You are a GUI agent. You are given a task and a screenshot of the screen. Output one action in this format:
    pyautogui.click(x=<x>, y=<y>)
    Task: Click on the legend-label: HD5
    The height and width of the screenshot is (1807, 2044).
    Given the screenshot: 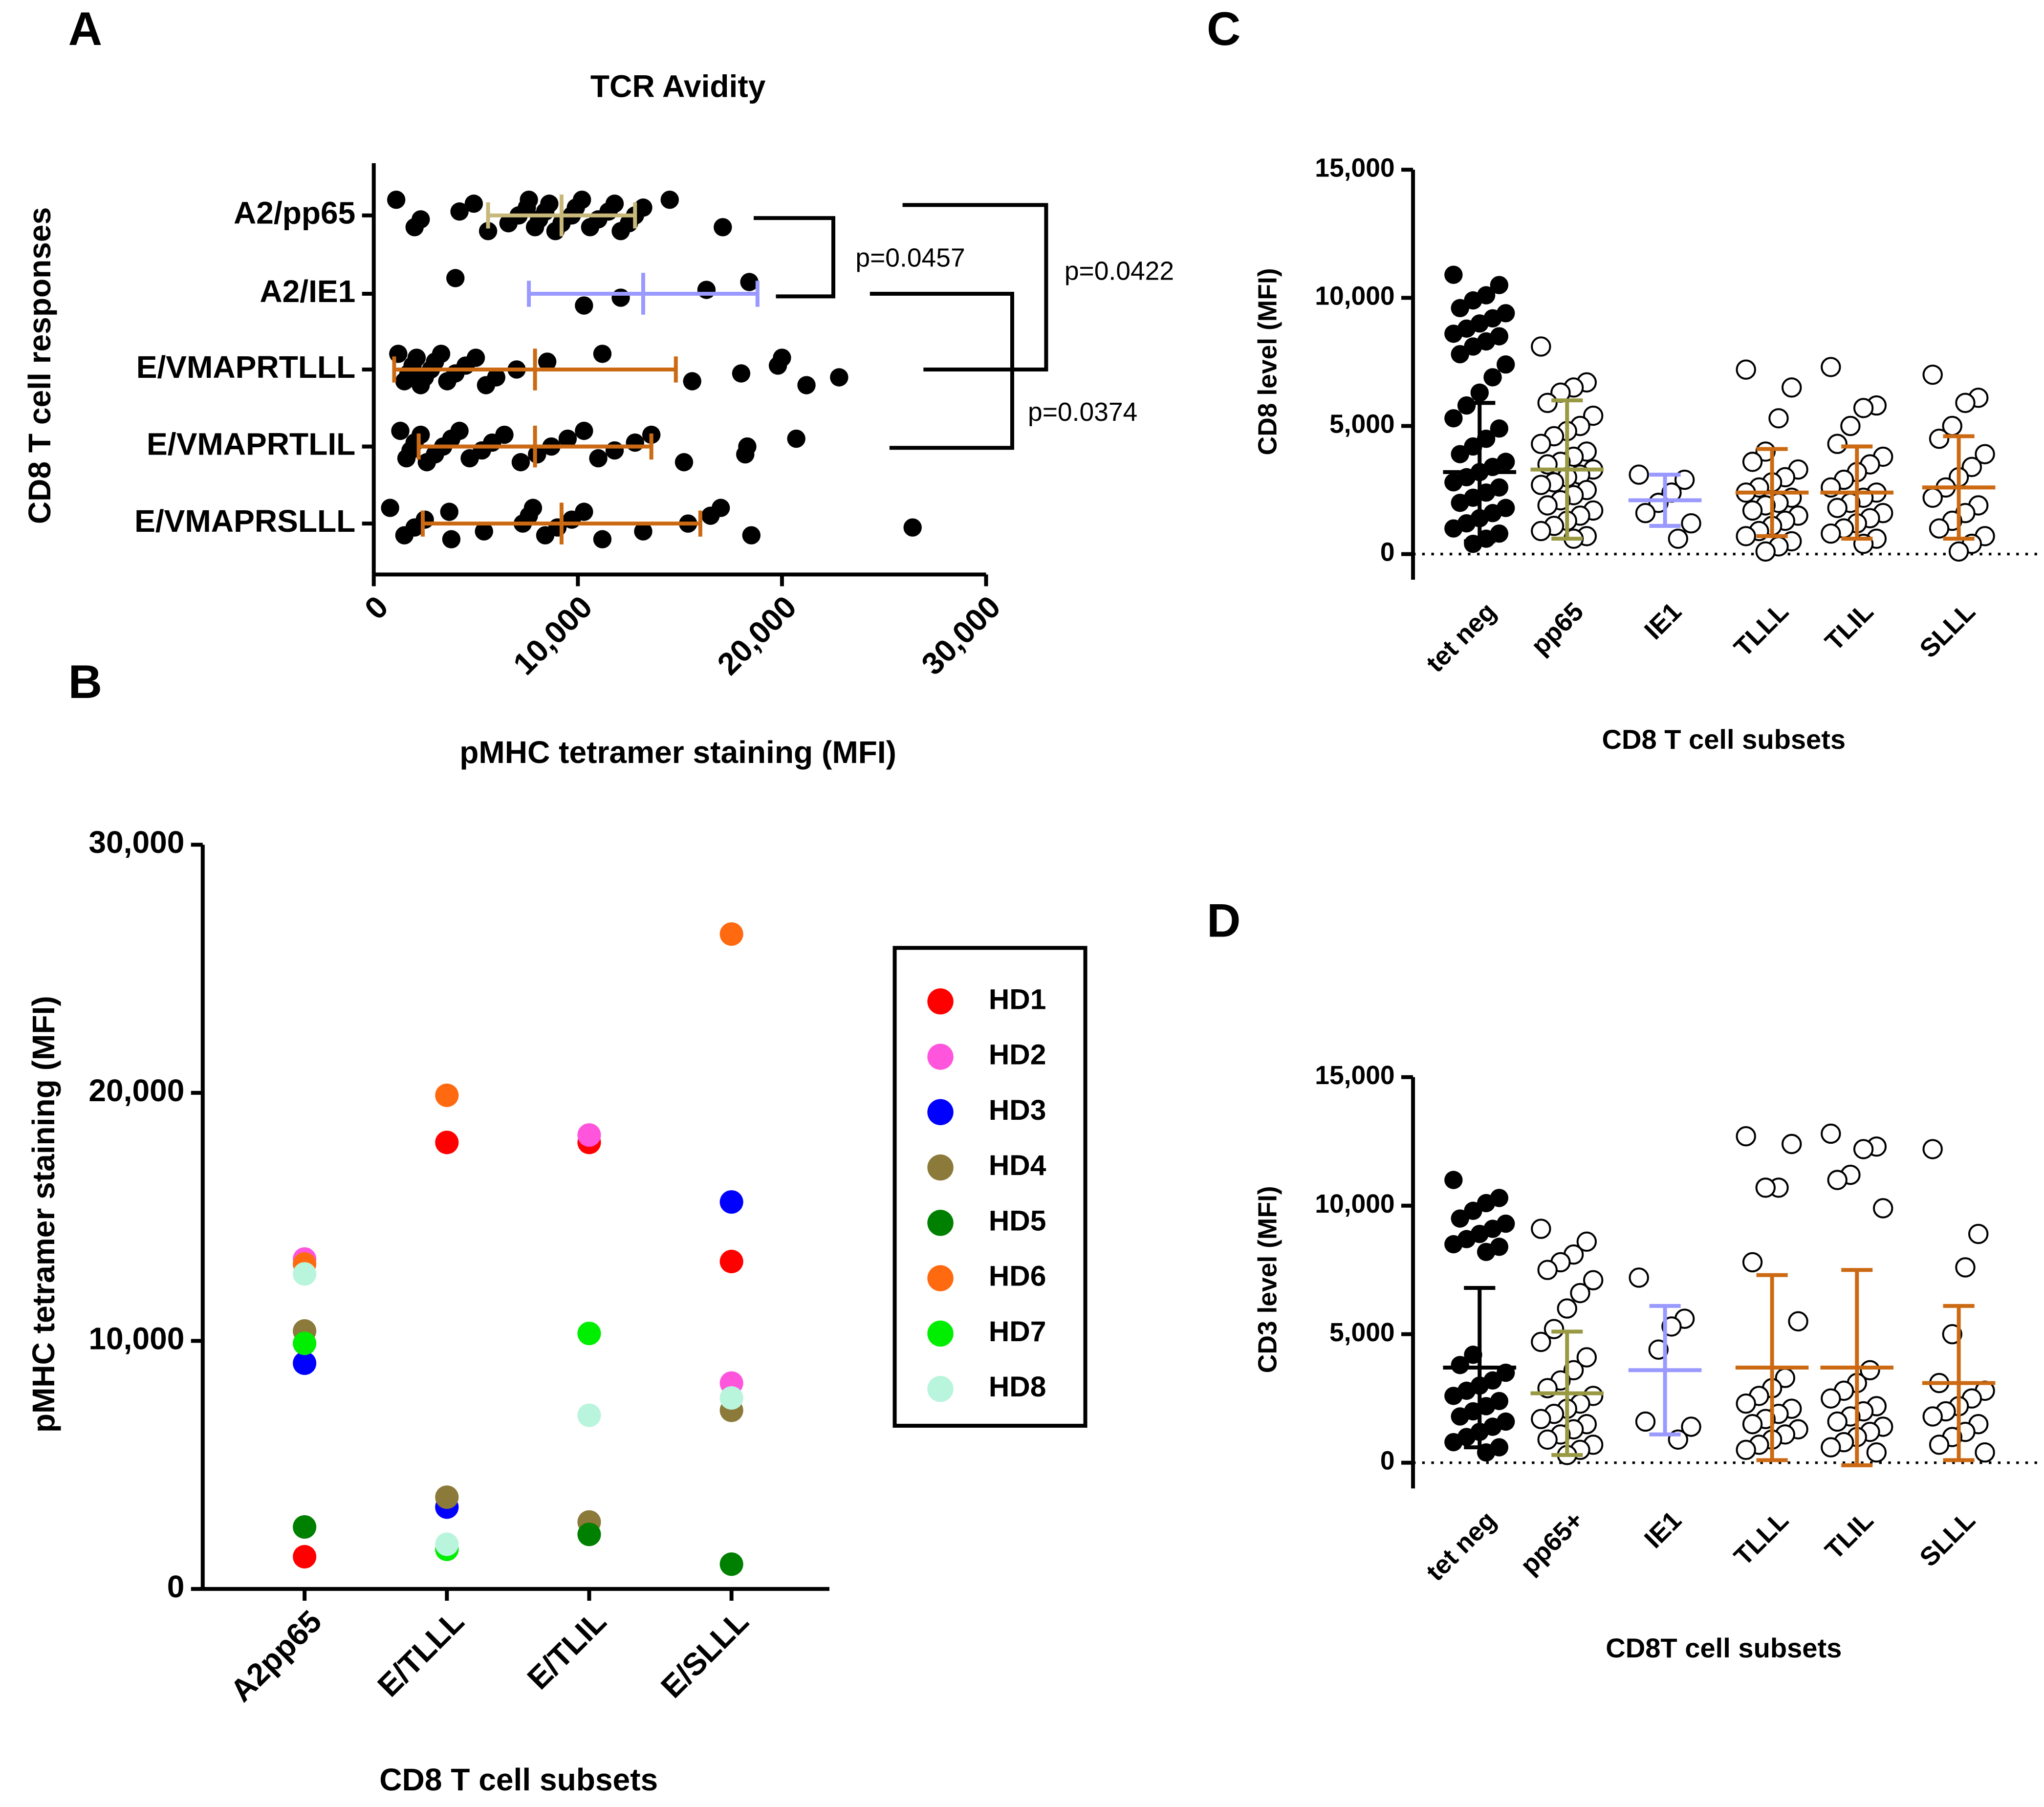 What is the action you would take?
    pyautogui.click(x=1017, y=1221)
    